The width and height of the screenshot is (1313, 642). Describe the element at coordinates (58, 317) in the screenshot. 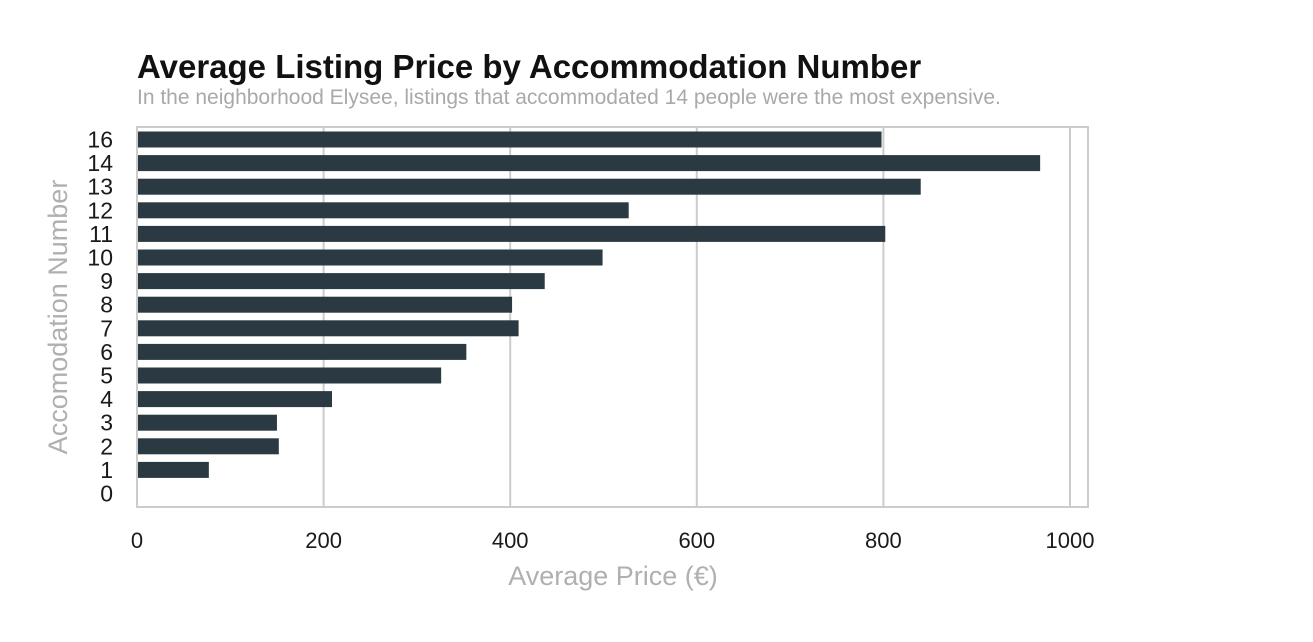

I see `y-axis-label: Accomodation Number` at that location.